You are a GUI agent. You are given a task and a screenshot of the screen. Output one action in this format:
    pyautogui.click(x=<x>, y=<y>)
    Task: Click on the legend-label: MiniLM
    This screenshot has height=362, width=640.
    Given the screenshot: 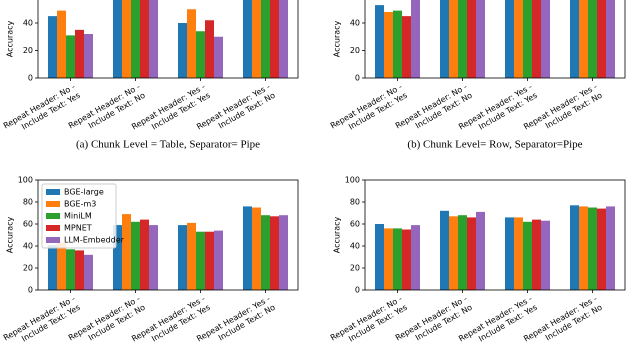 What is the action you would take?
    pyautogui.click(x=78, y=216)
    